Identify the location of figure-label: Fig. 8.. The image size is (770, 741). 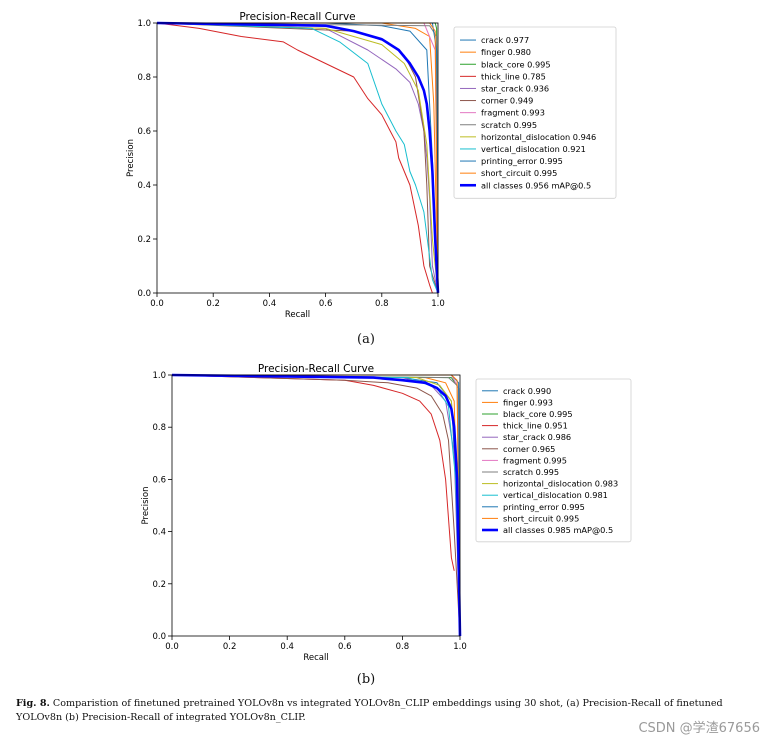
(33, 703).